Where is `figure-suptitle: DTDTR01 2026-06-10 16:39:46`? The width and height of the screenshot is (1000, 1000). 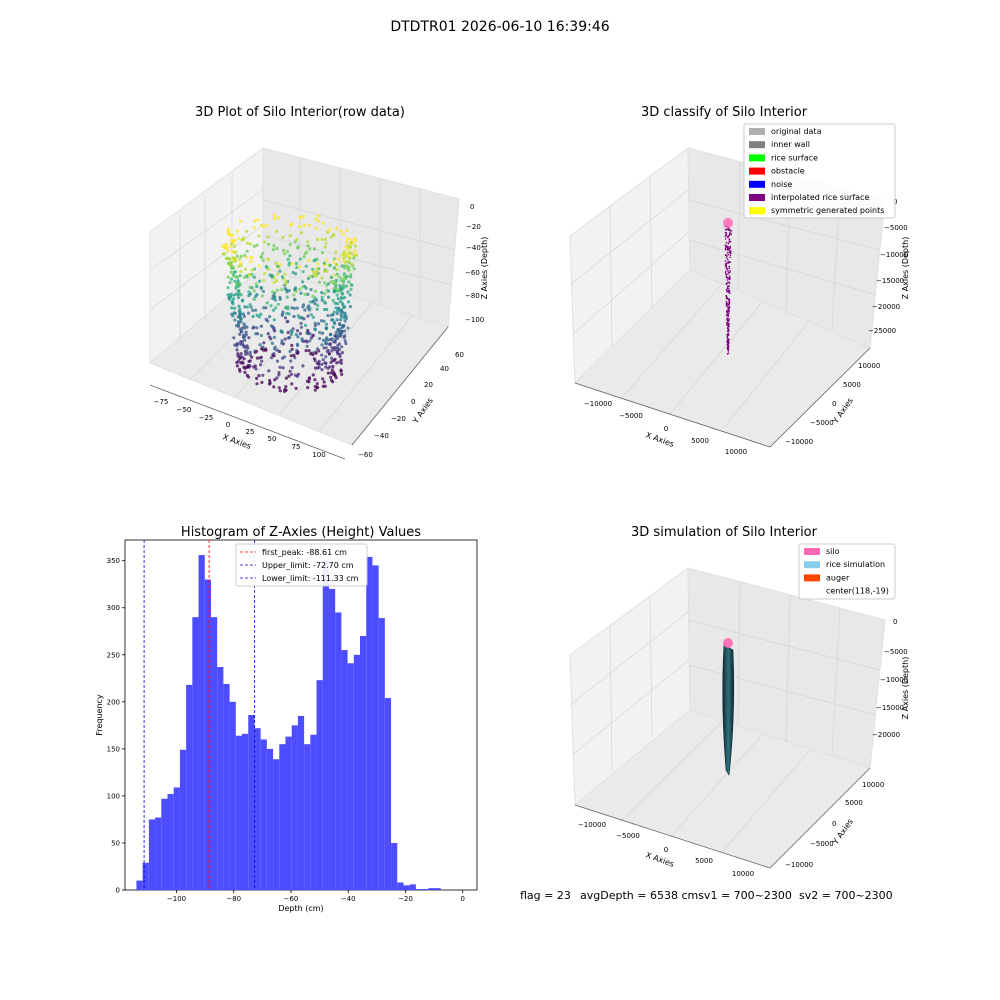 figure-suptitle: DTDTR01 2026-06-10 16:39:46 is located at coordinates (499, 27).